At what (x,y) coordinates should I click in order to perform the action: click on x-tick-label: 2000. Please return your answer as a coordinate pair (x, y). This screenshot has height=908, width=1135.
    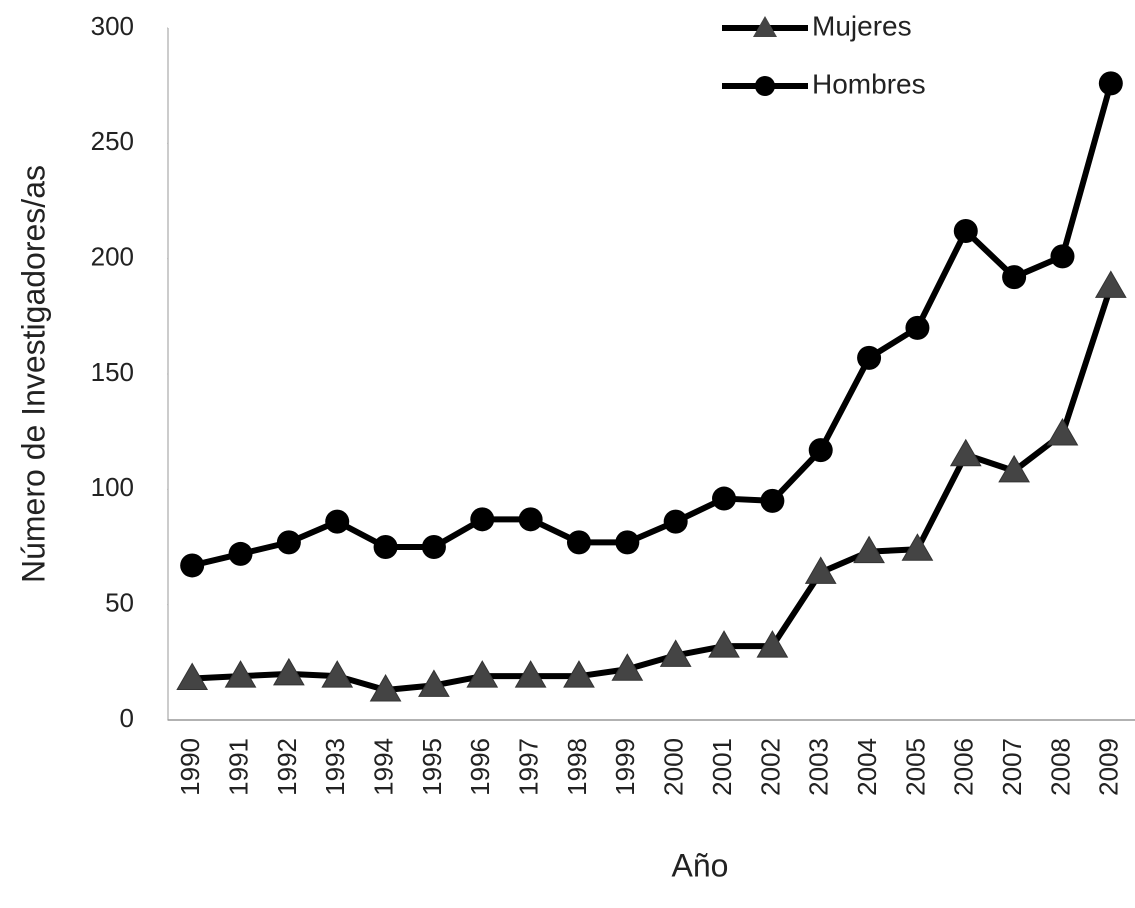
    Looking at the image, I should click on (674, 767).